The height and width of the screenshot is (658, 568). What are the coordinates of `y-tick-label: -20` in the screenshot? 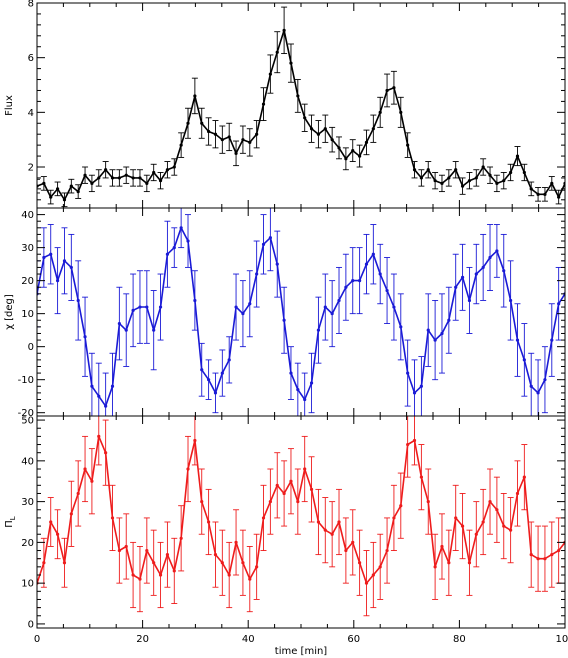 It's located at (26, 413).